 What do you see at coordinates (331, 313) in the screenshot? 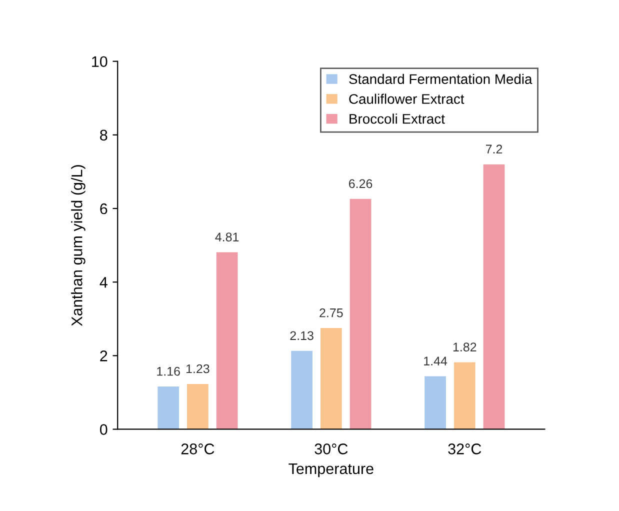
I see `data-label: 2.75` at bounding box center [331, 313].